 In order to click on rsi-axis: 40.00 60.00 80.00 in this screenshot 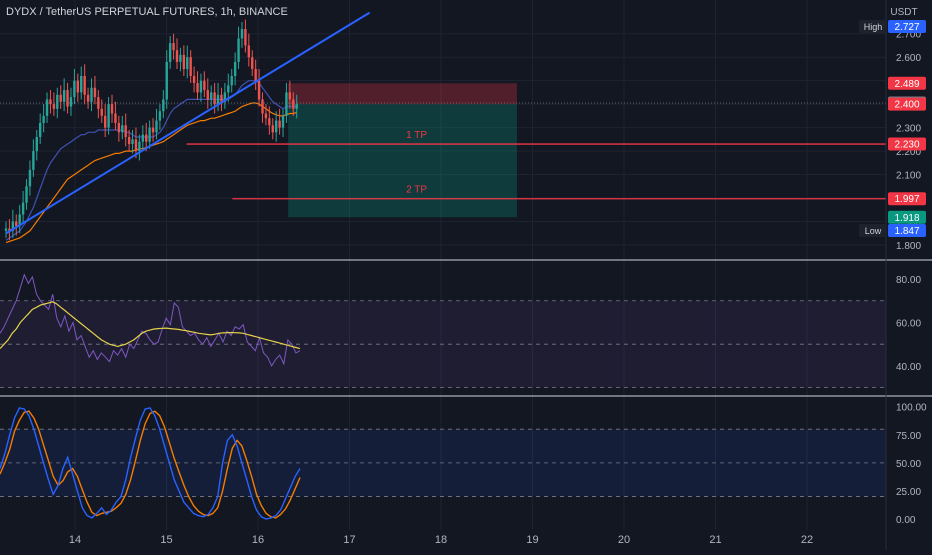, I will do `click(908, 324)`.